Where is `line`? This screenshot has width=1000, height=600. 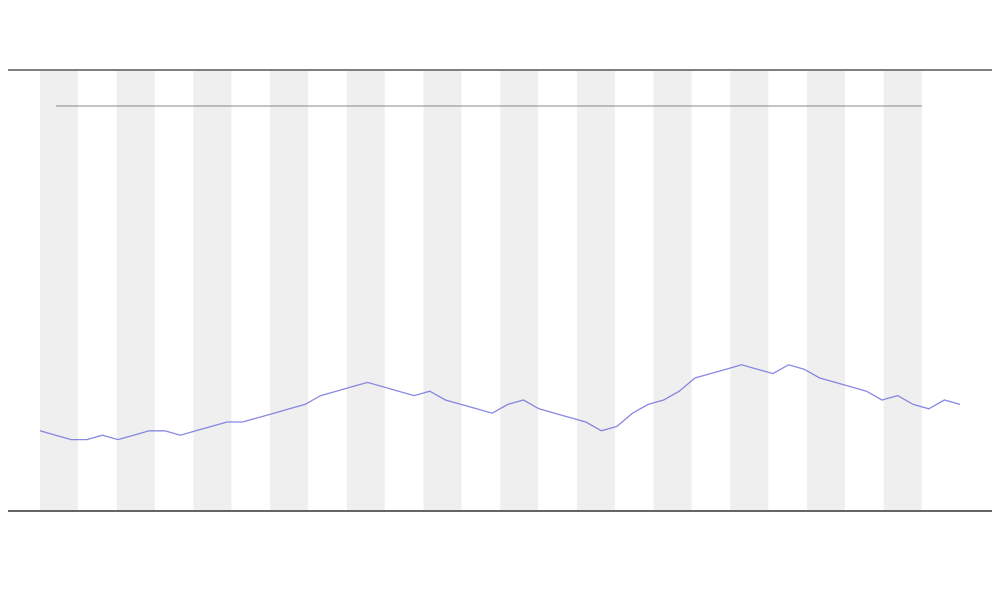 line is located at coordinates (500, 402).